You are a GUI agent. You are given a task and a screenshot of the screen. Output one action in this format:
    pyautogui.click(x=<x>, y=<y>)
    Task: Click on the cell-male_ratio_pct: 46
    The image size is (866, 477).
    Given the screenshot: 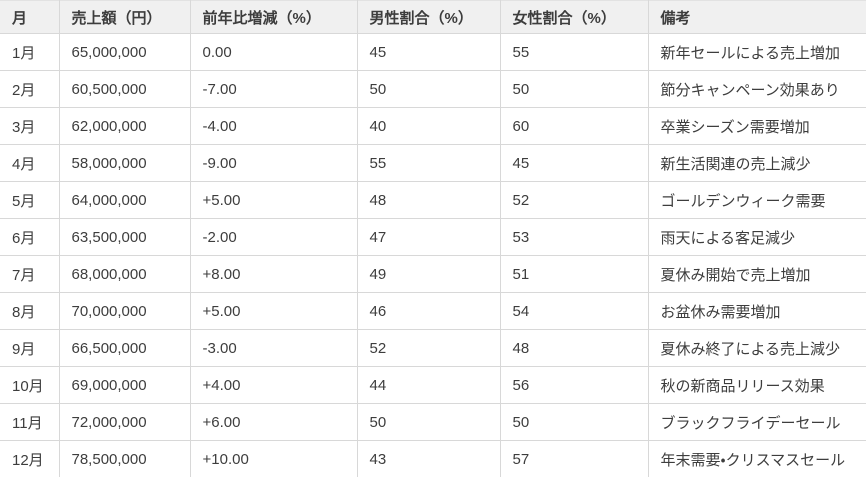 What is the action you would take?
    pyautogui.click(x=428, y=311)
    